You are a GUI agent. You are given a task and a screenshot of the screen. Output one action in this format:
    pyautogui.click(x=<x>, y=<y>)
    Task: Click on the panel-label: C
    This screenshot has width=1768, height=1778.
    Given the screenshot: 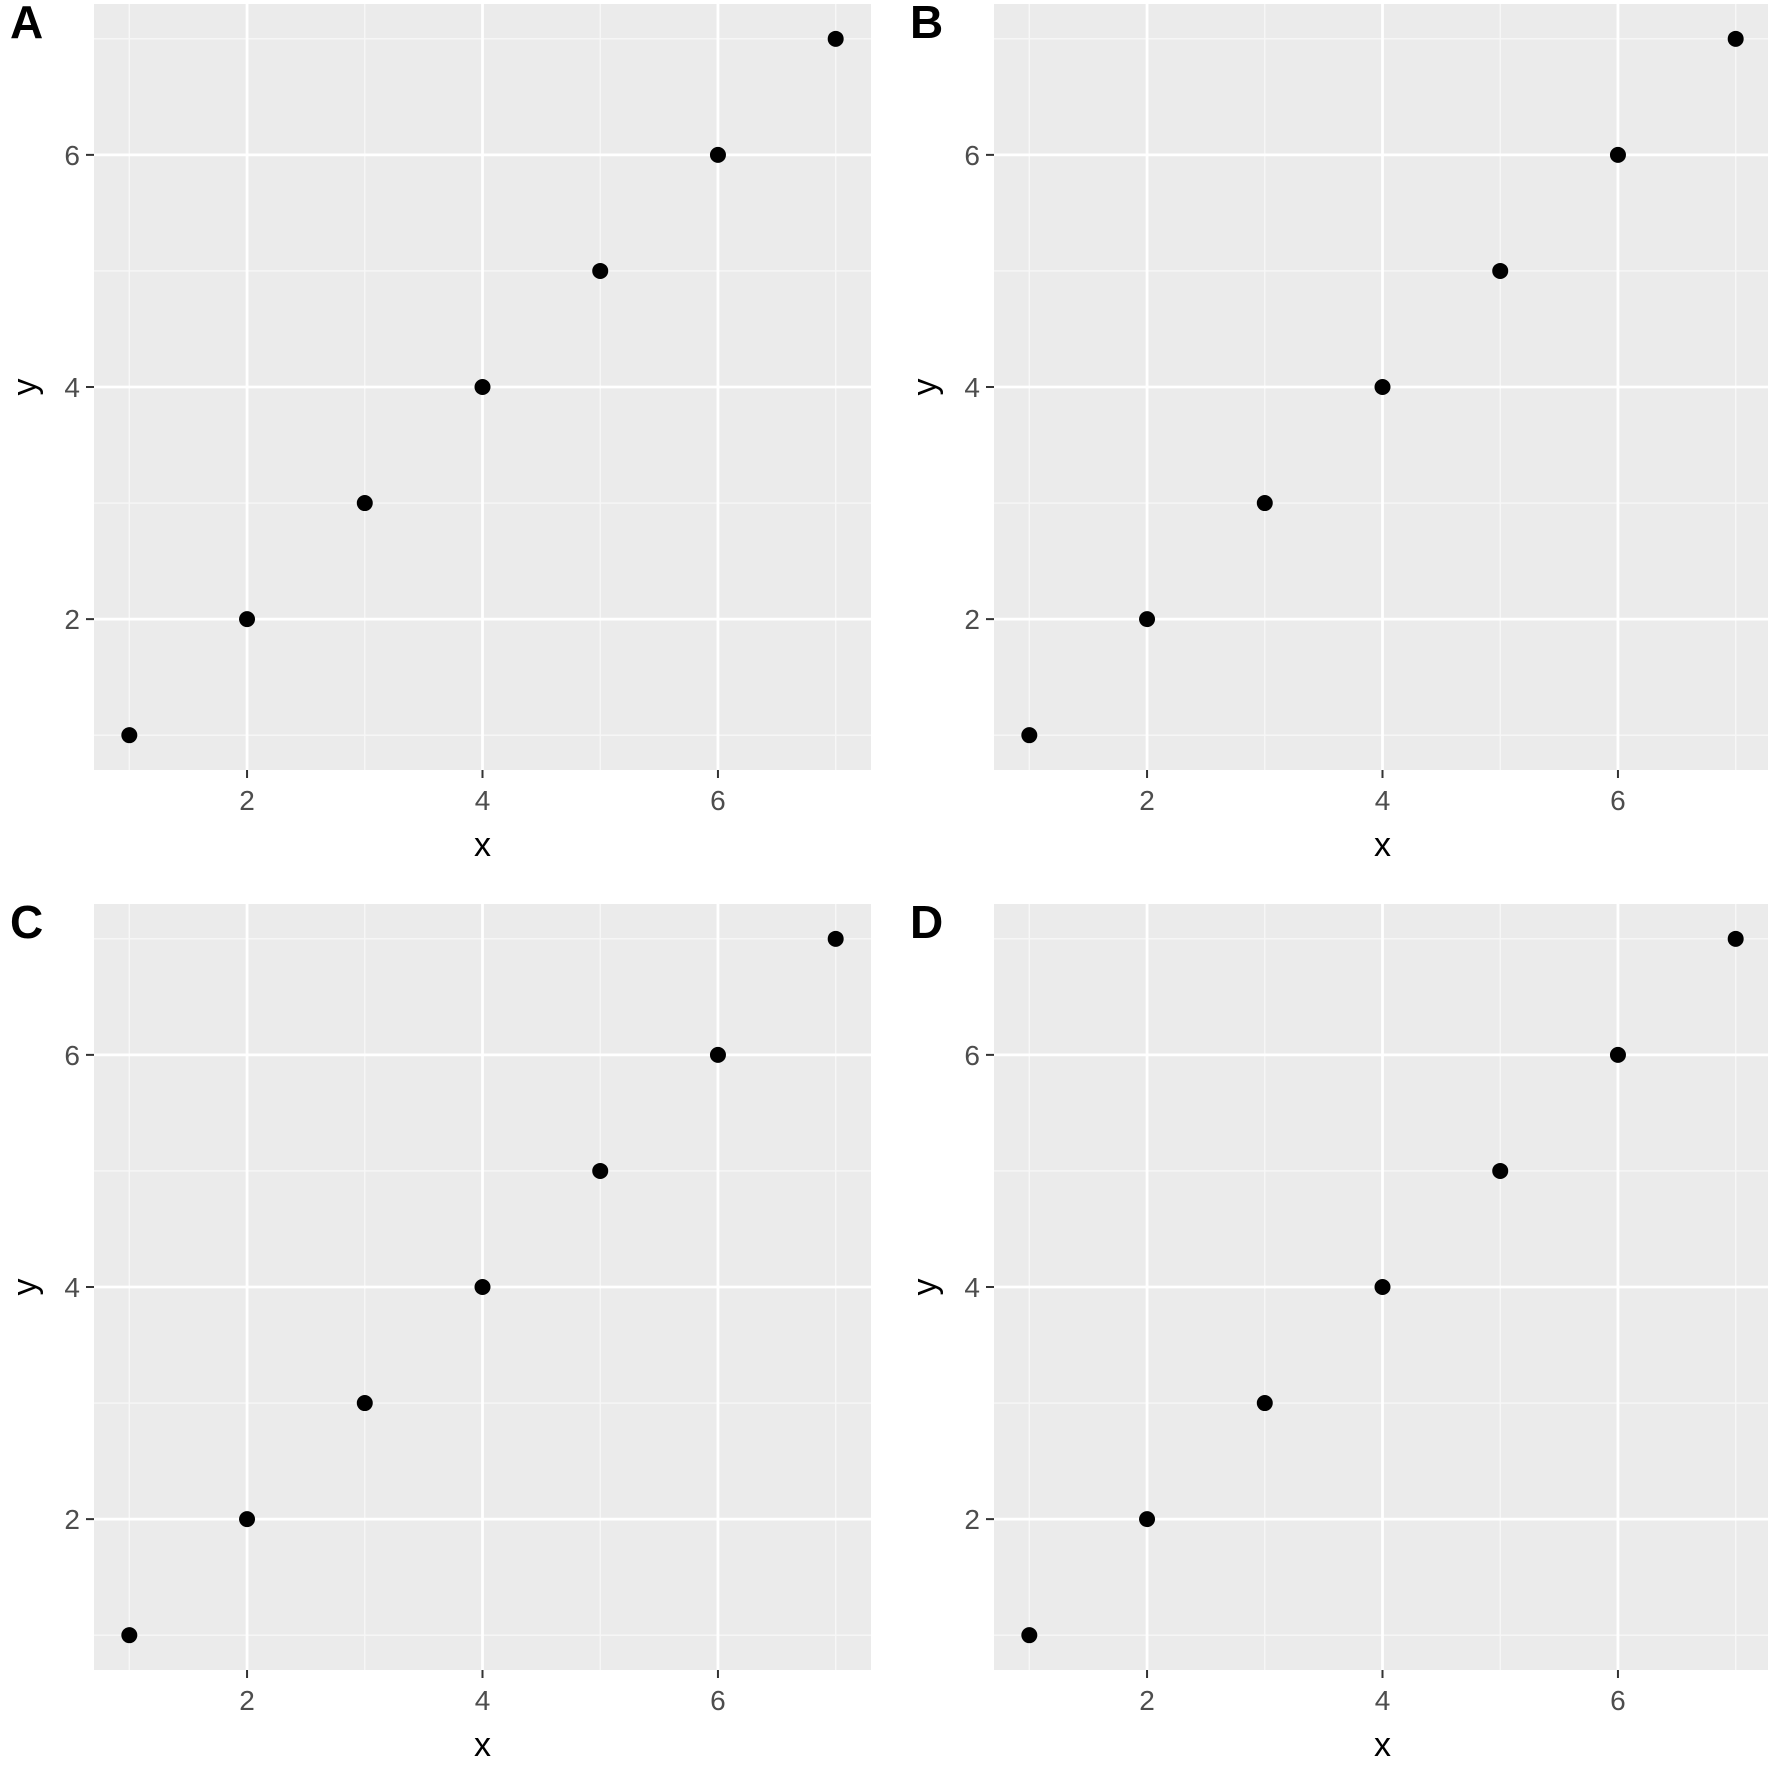 What is the action you would take?
    pyautogui.click(x=26, y=922)
    